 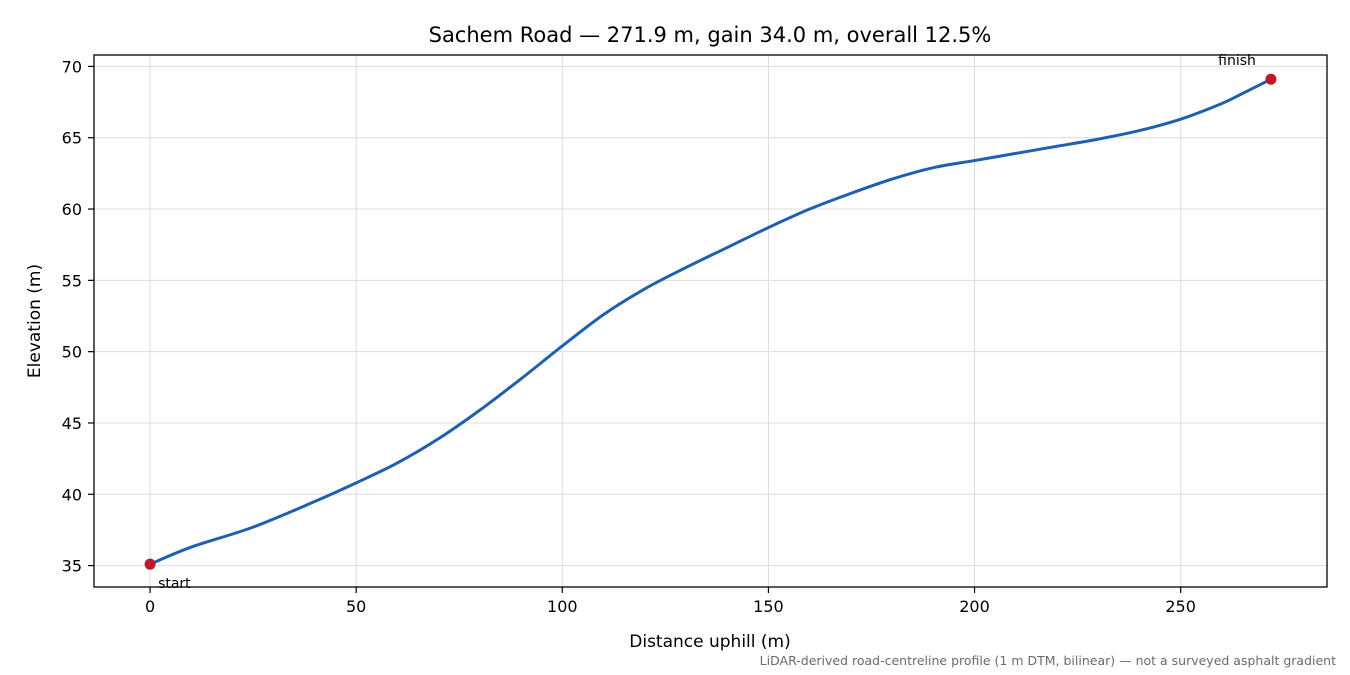 What do you see at coordinates (72, 352) in the screenshot?
I see `y-tick-label: 50` at bounding box center [72, 352].